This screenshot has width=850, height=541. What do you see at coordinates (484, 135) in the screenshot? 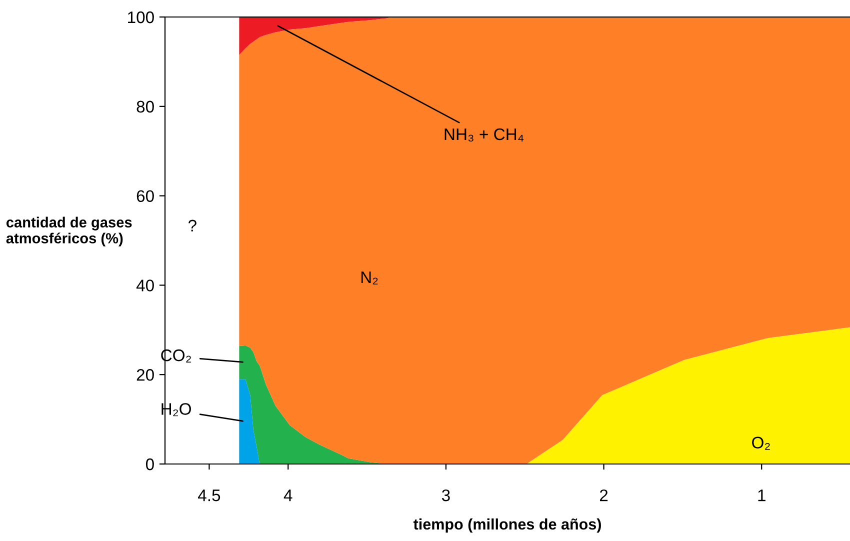
I see `text: NH₃ + CH₄` at bounding box center [484, 135].